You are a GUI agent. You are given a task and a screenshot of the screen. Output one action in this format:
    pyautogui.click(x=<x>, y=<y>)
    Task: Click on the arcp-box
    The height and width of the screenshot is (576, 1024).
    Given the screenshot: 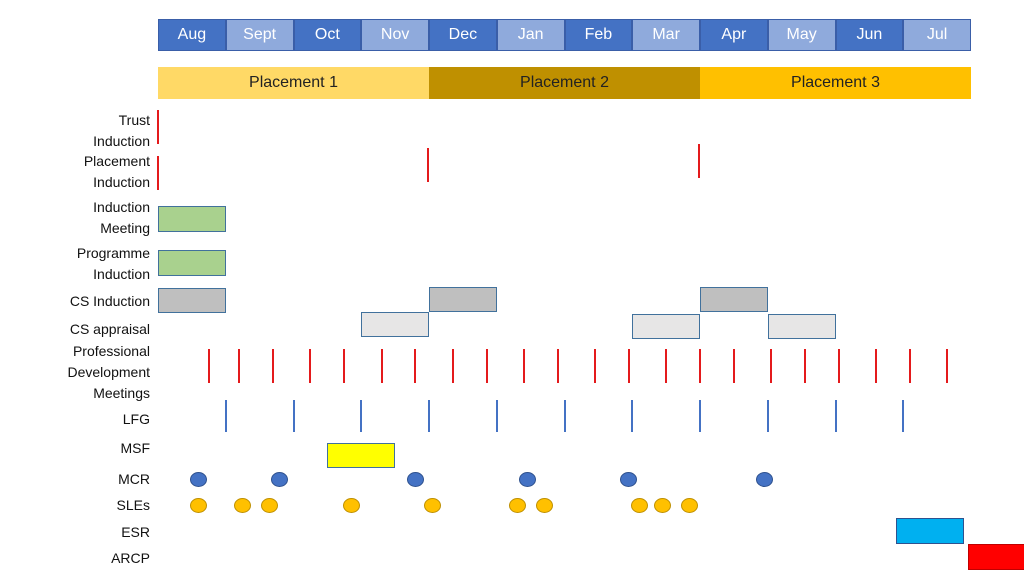 What is the action you would take?
    pyautogui.click(x=995, y=557)
    